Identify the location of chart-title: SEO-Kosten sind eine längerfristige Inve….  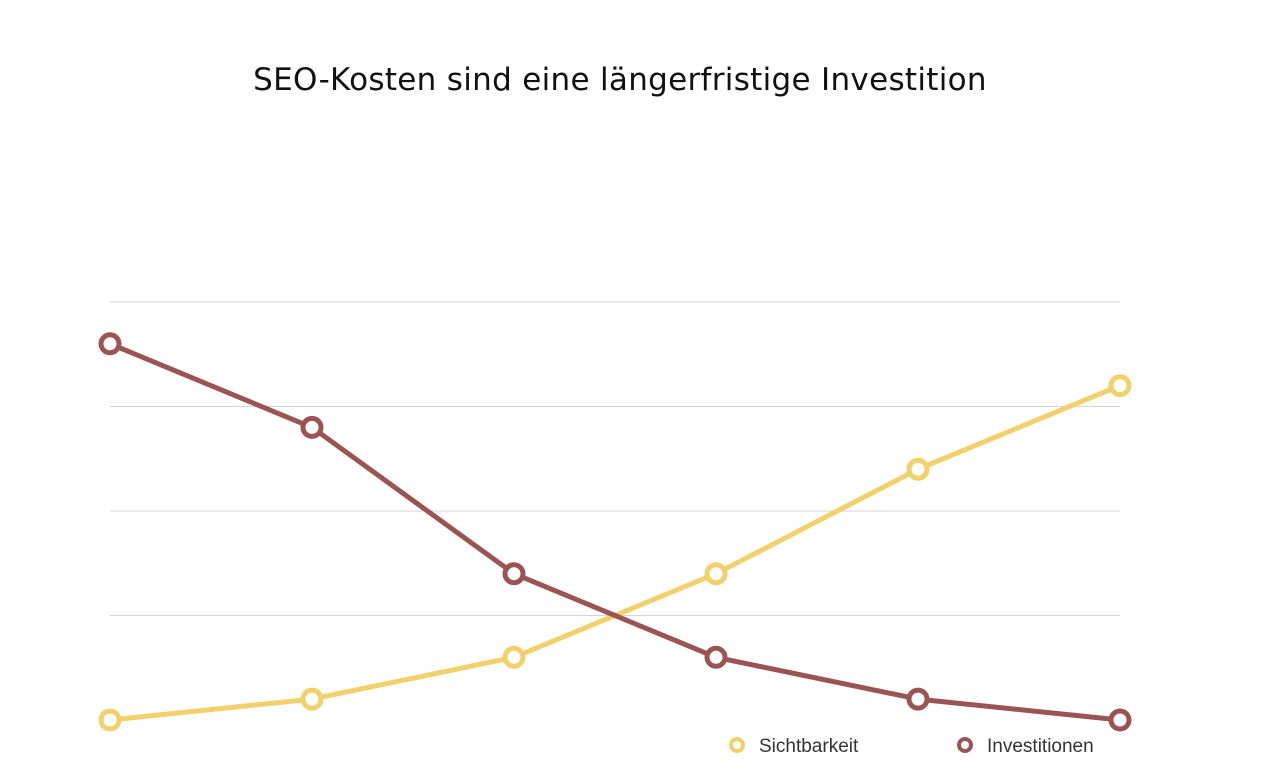
(620, 80).